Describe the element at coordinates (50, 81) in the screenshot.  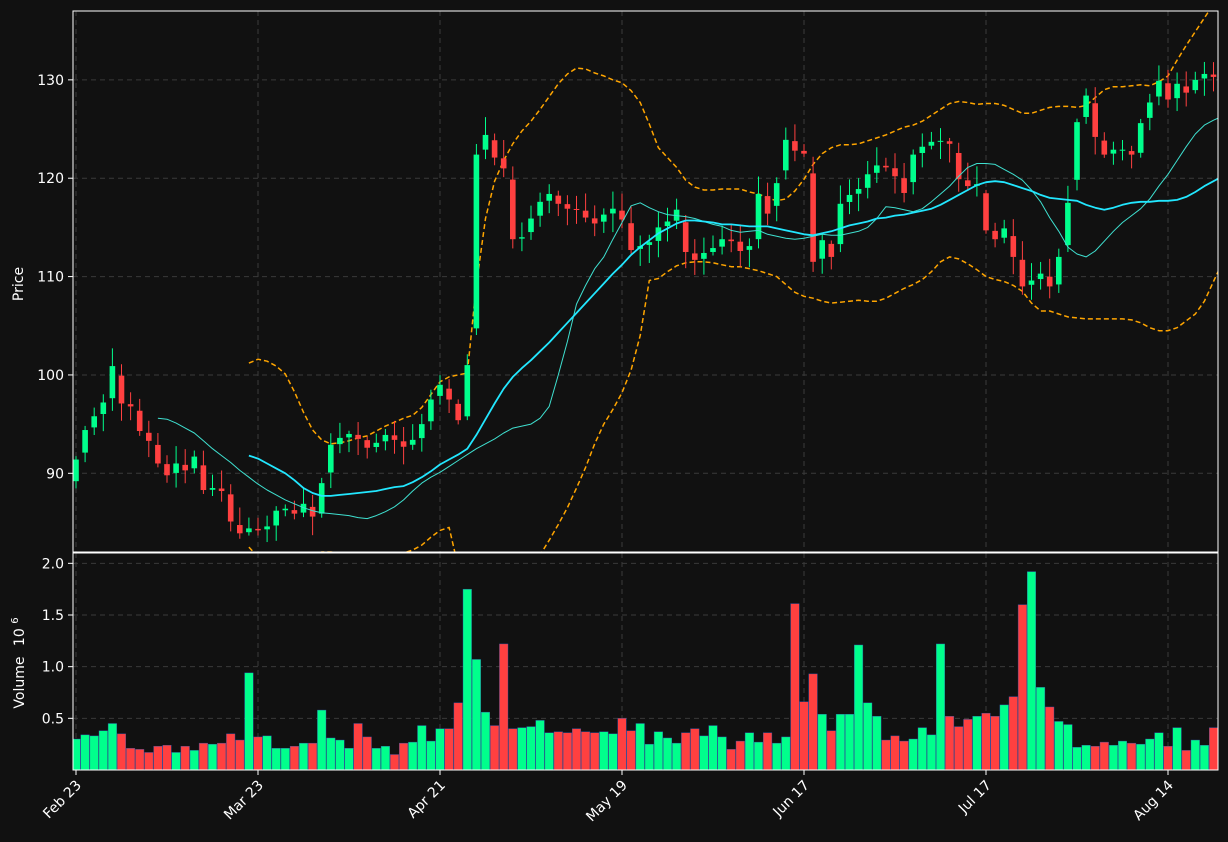
I see `price-tick-label: 130` at that location.